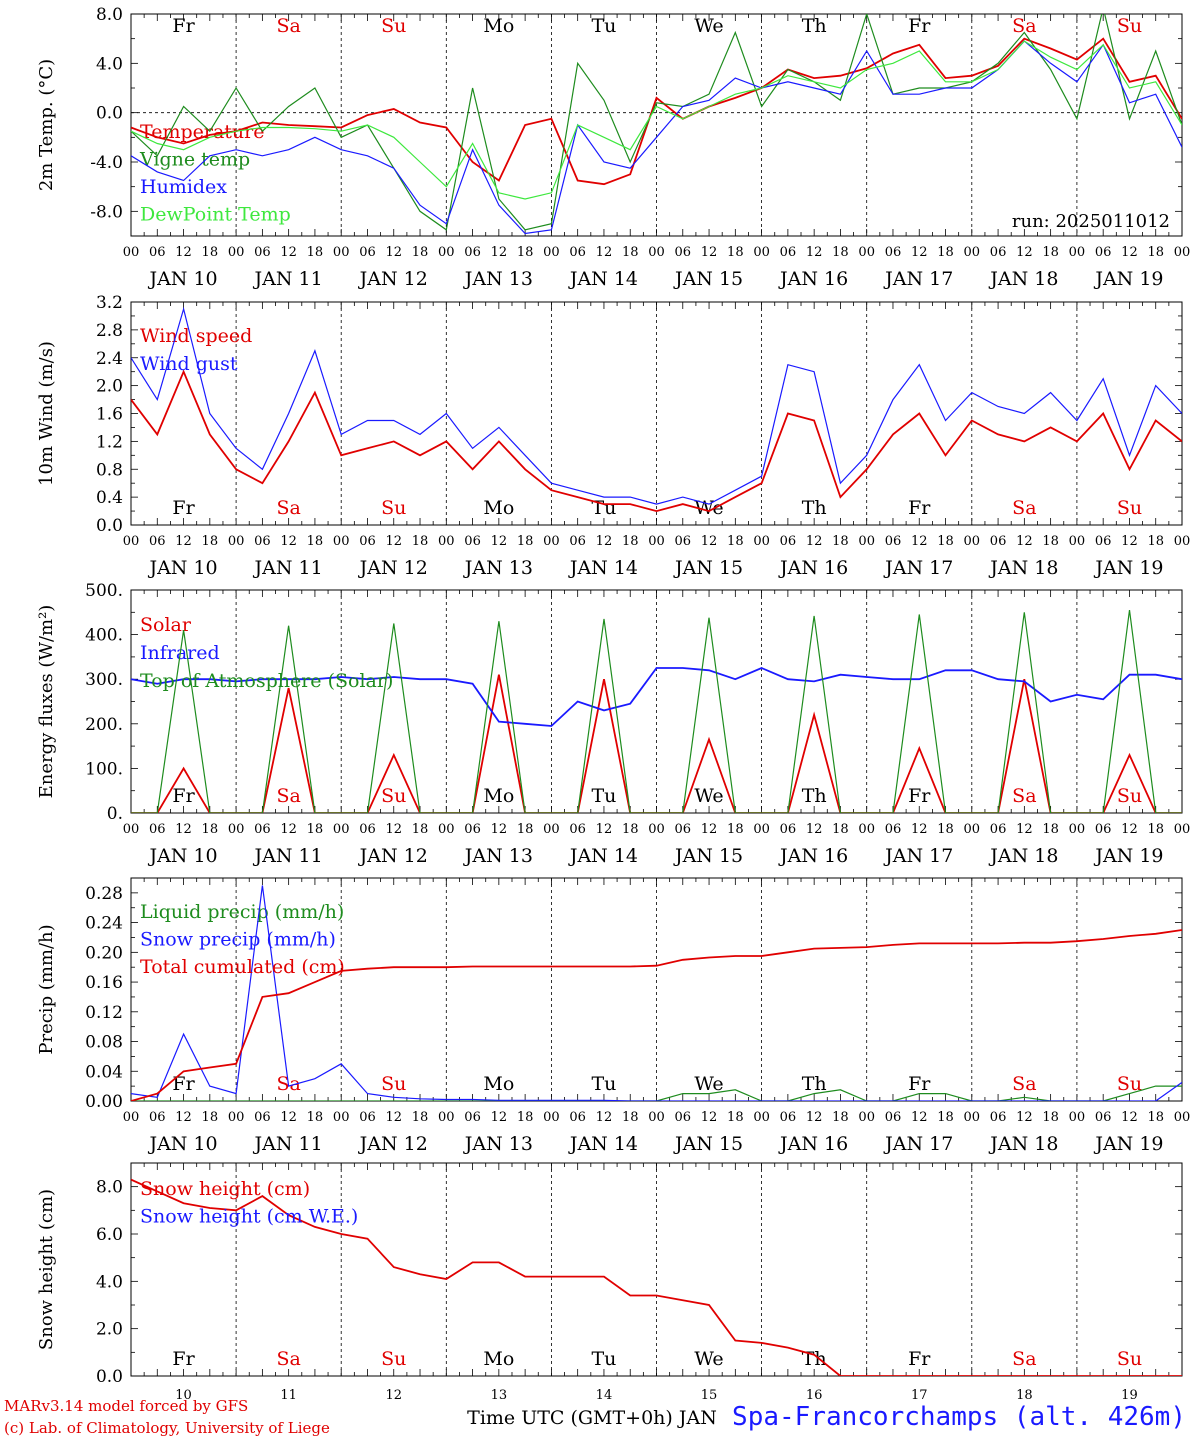  Describe the element at coordinates (106, 163) in the screenshot. I see `y-tick-label: -4.0` at that location.